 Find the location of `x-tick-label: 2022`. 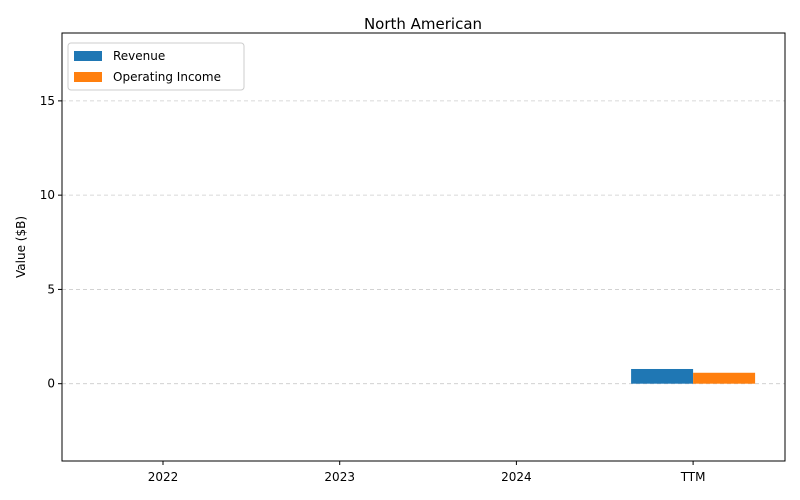

x-tick-label: 2022 is located at coordinates (163, 477).